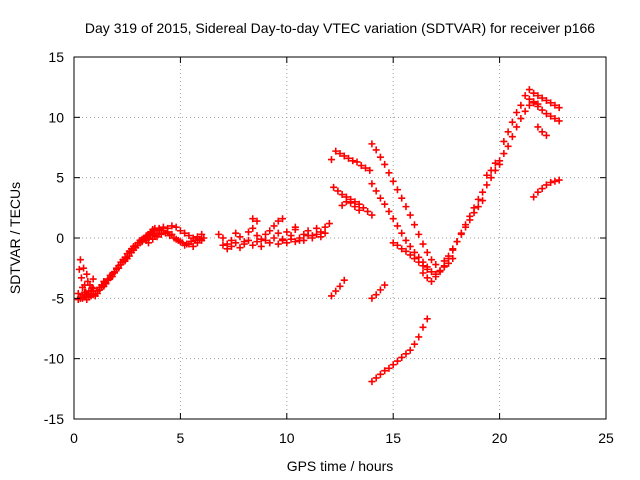 The height and width of the screenshot is (480, 640). I want to click on y-tick-label: 10, so click(56, 117).